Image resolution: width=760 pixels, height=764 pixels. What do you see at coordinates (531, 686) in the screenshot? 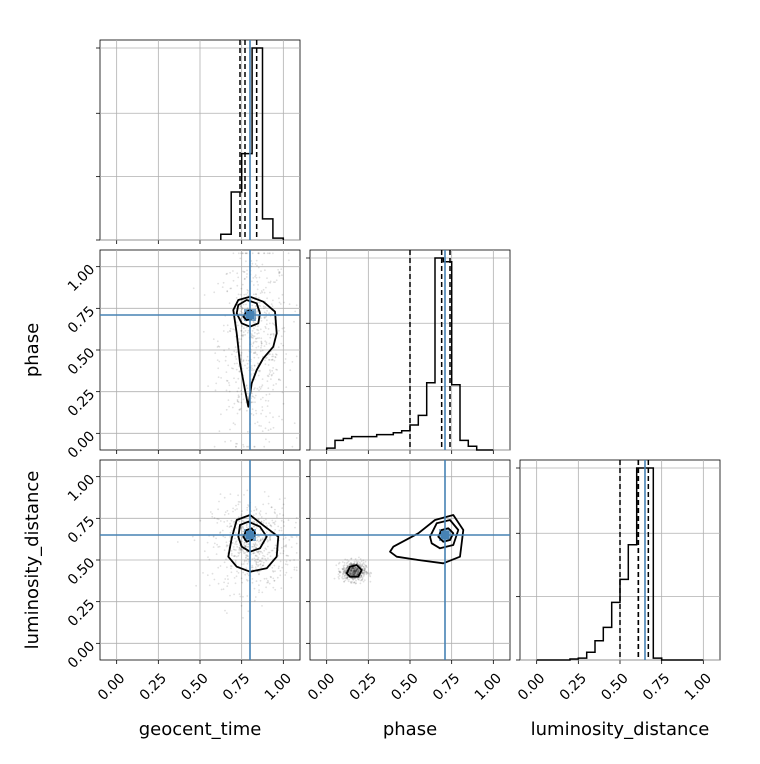
I see `x-lum-xtick-label-0: 0.00` at bounding box center [531, 686].